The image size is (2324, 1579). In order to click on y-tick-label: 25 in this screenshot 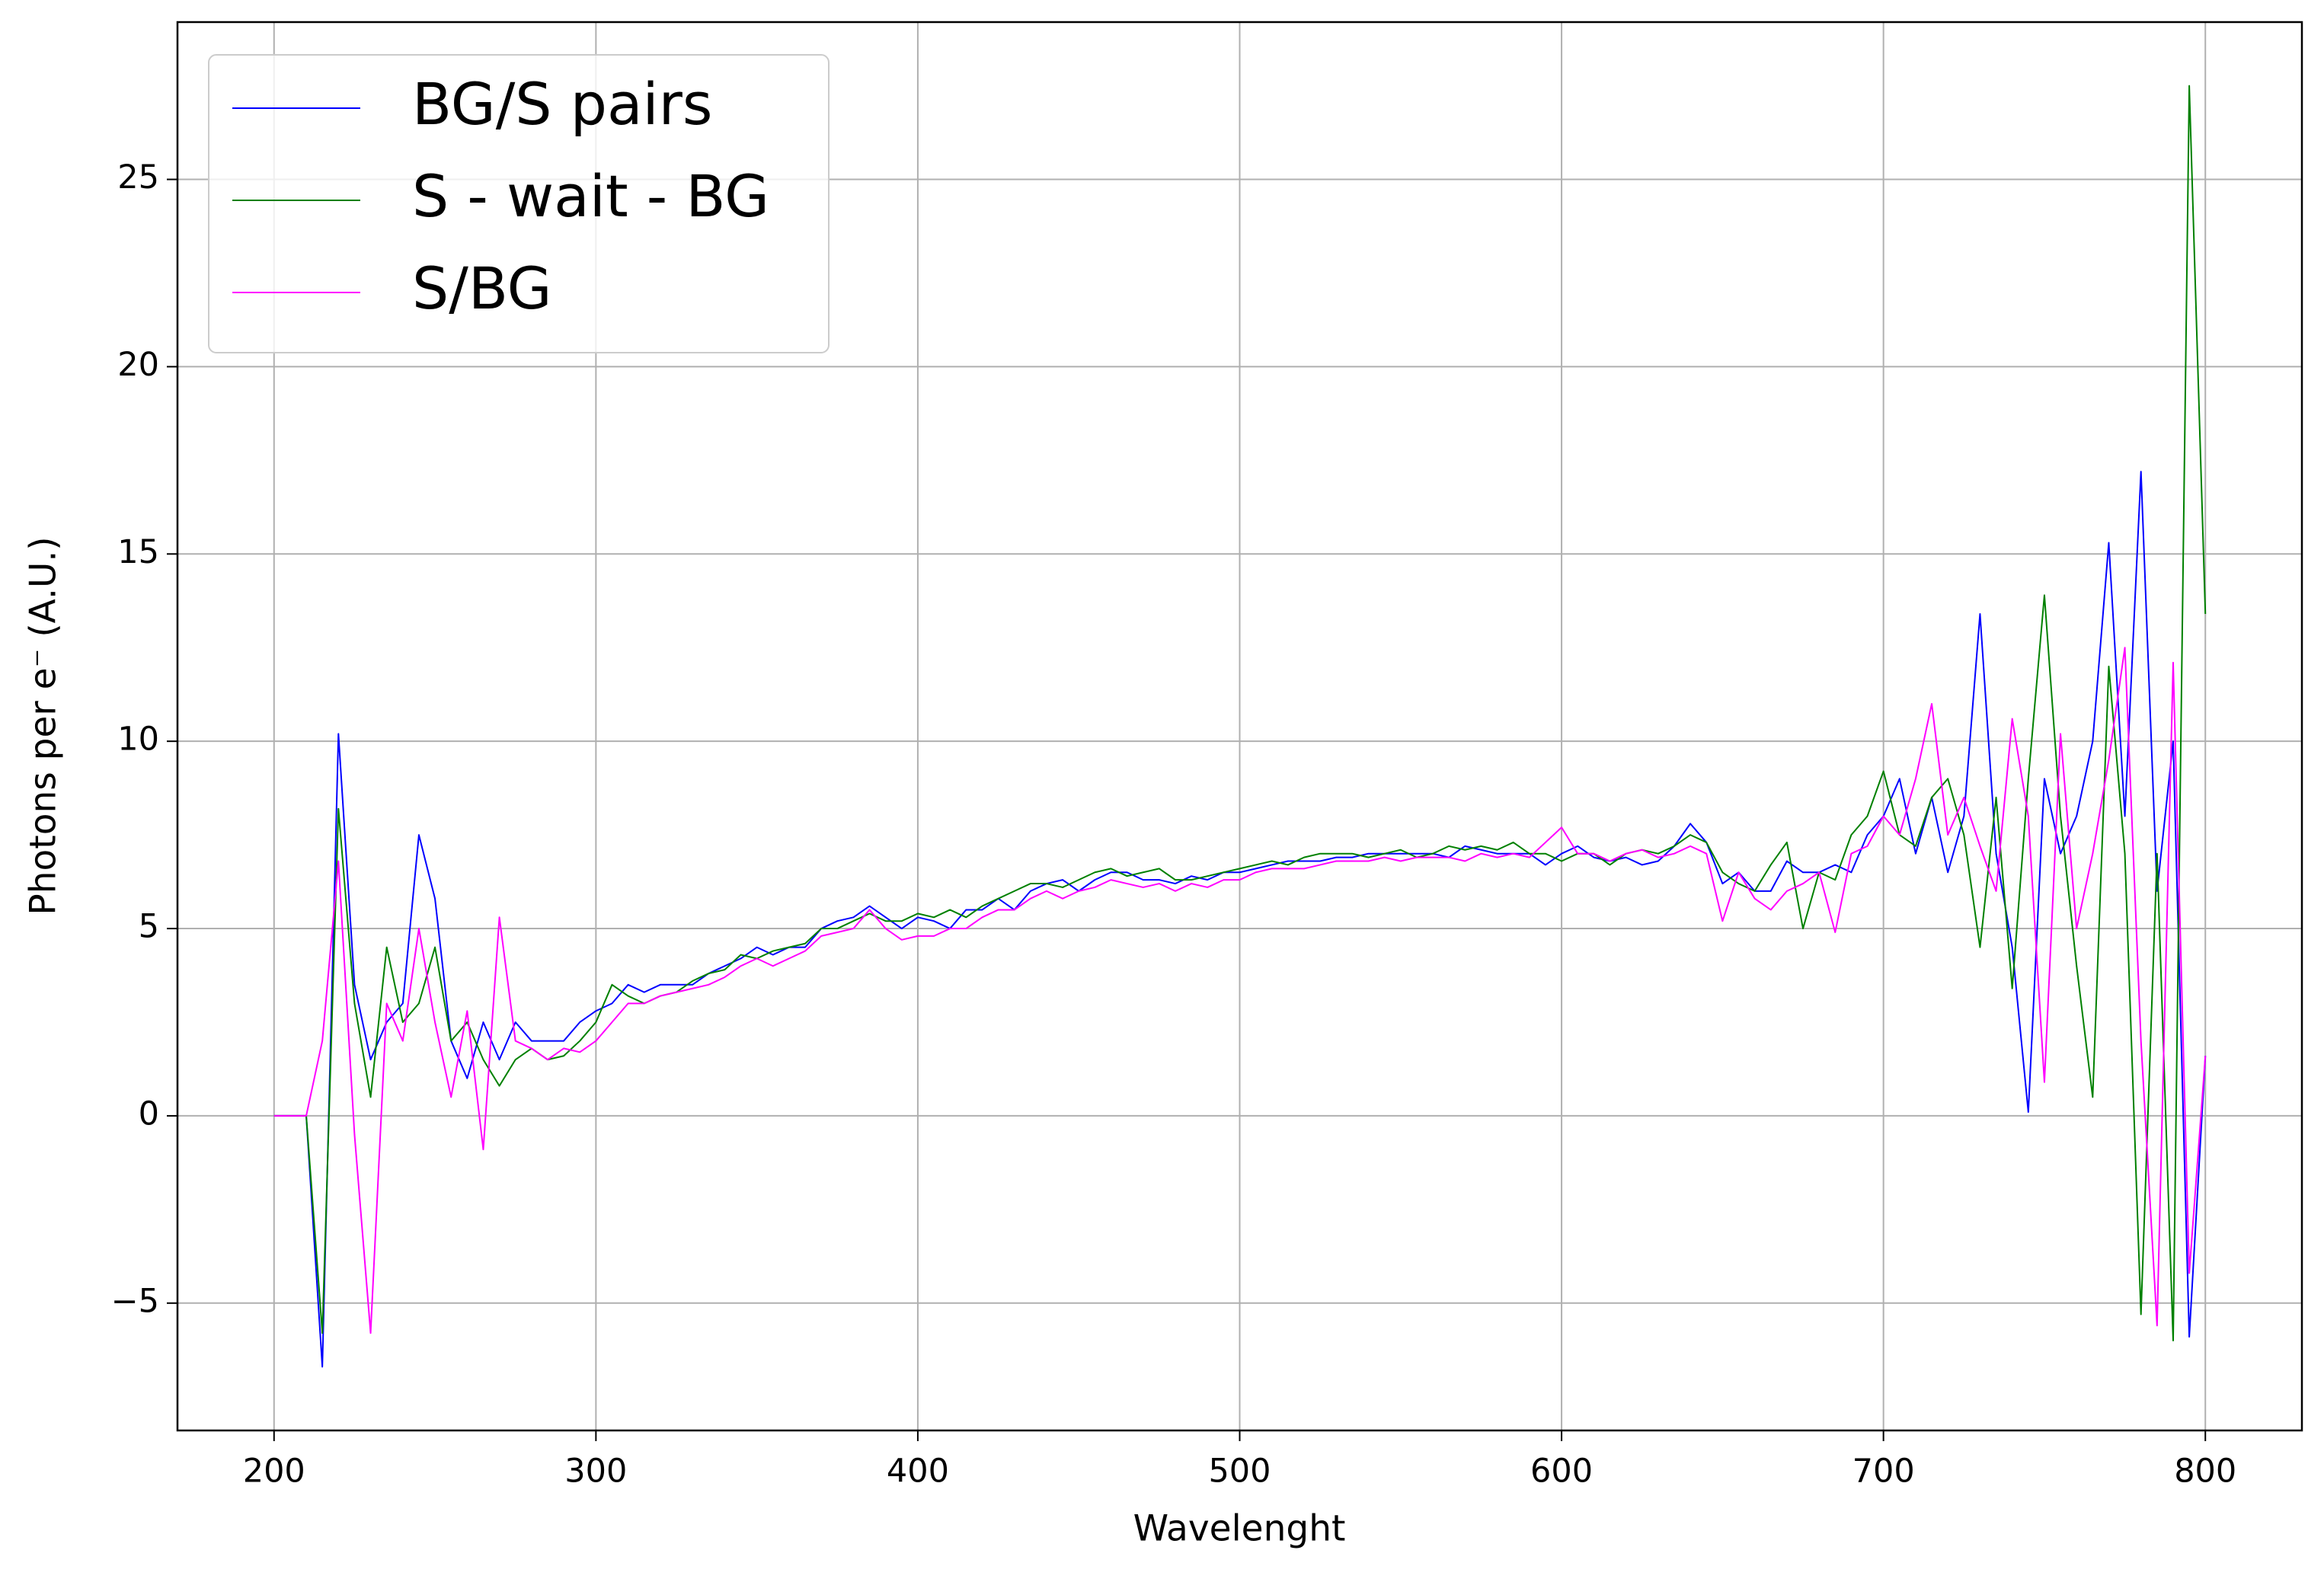, I will do `click(138, 177)`.